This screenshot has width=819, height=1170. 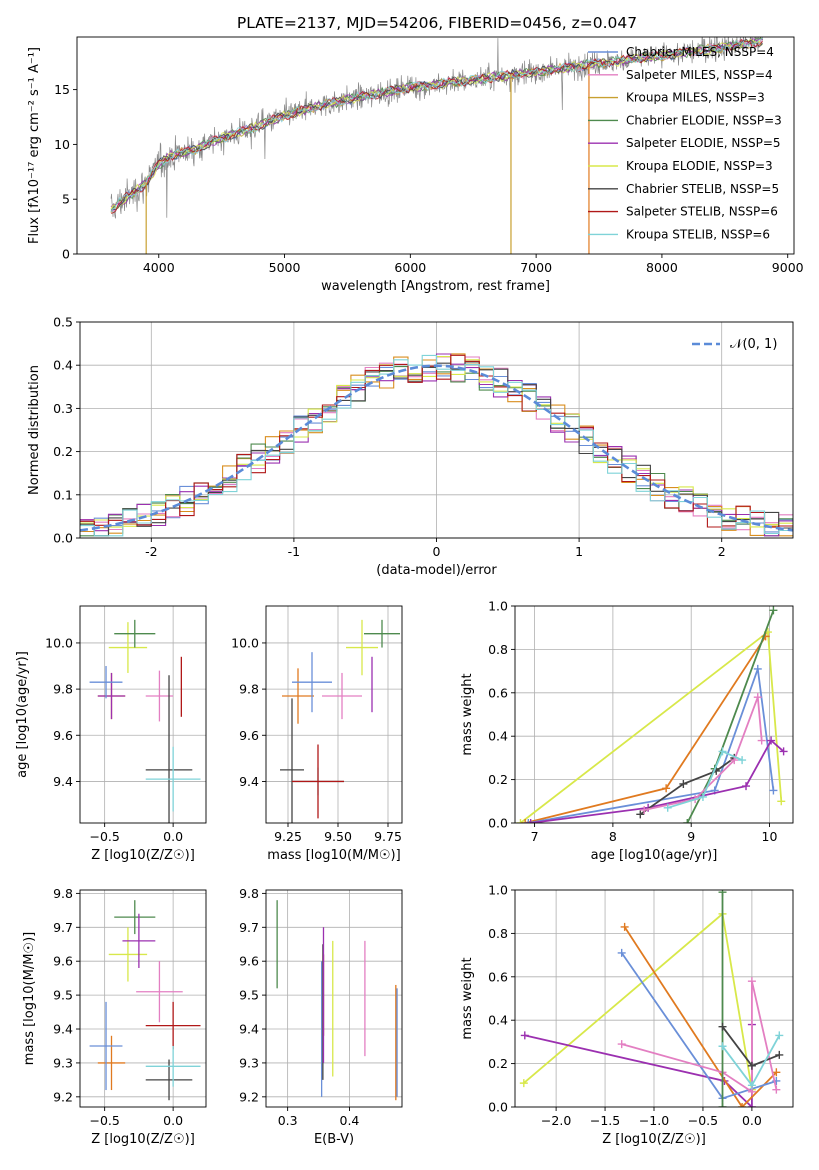 What do you see at coordinates (66, 199) in the screenshot?
I see `y-tick-label: 5` at bounding box center [66, 199].